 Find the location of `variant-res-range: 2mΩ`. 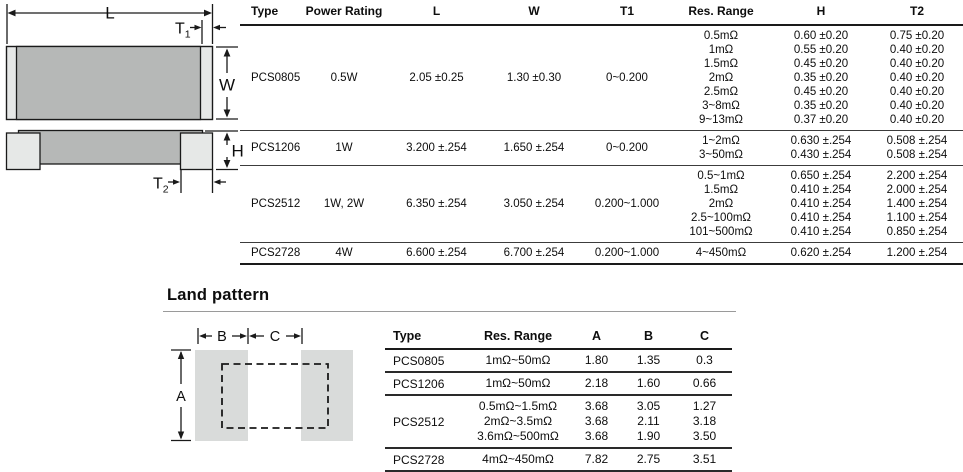

variant-res-range: 2mΩ is located at coordinates (721, 78).